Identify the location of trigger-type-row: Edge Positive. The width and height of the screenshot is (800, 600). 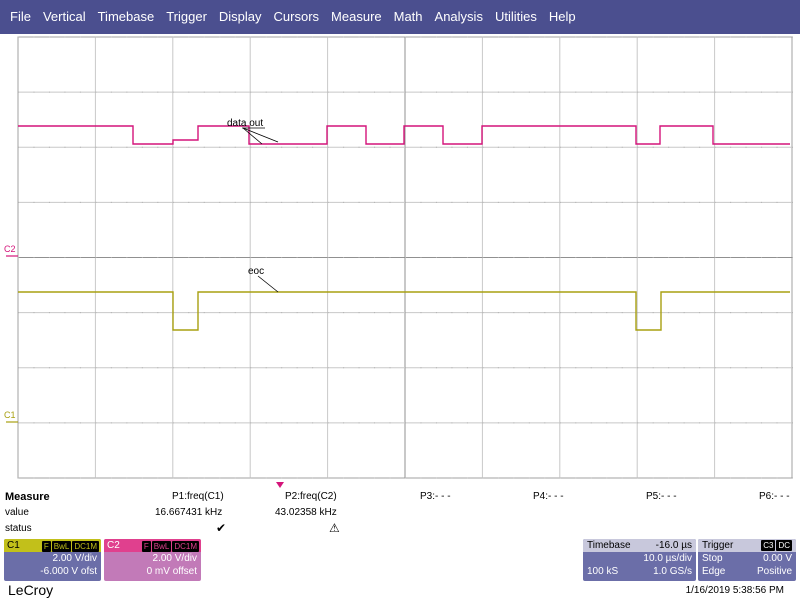
(747, 571).